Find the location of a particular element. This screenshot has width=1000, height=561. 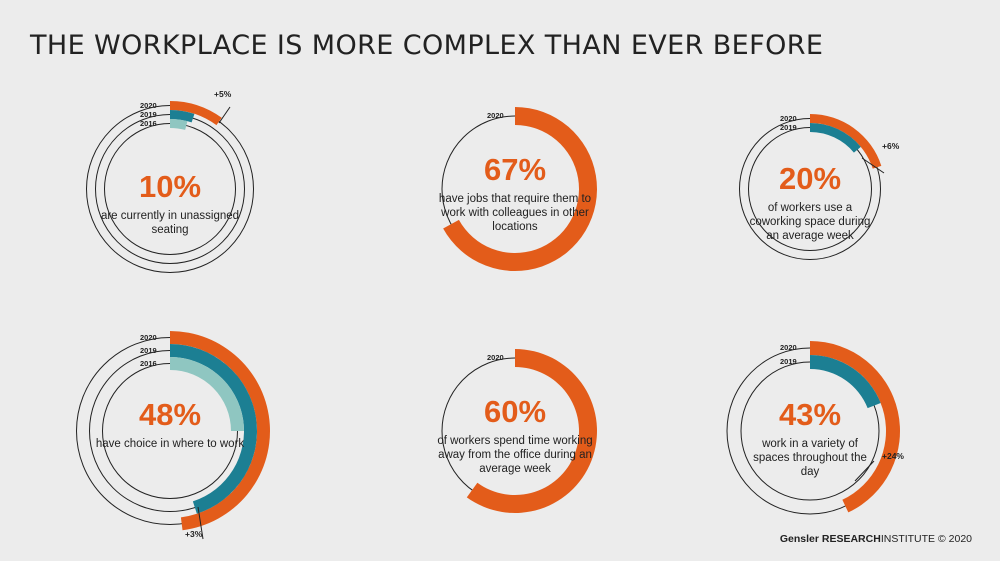

change-label: +3% is located at coordinates (194, 534).